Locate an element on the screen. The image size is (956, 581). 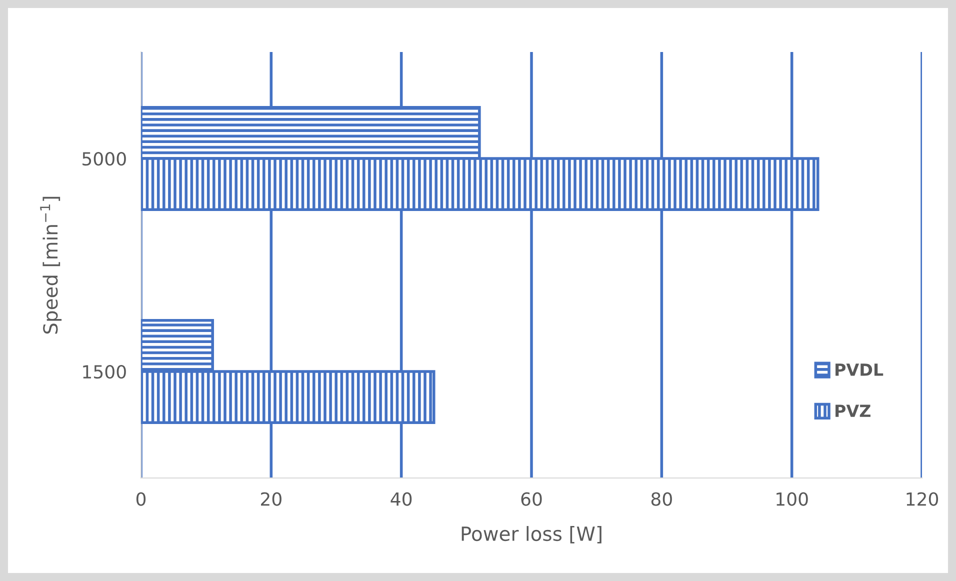
x-tick-label: 80 is located at coordinates (661, 499).